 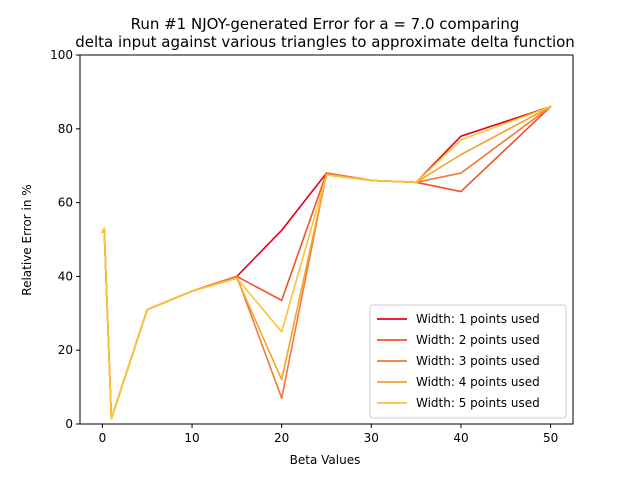 What do you see at coordinates (550, 438) in the screenshot?
I see `x-tick-label: 50` at bounding box center [550, 438].